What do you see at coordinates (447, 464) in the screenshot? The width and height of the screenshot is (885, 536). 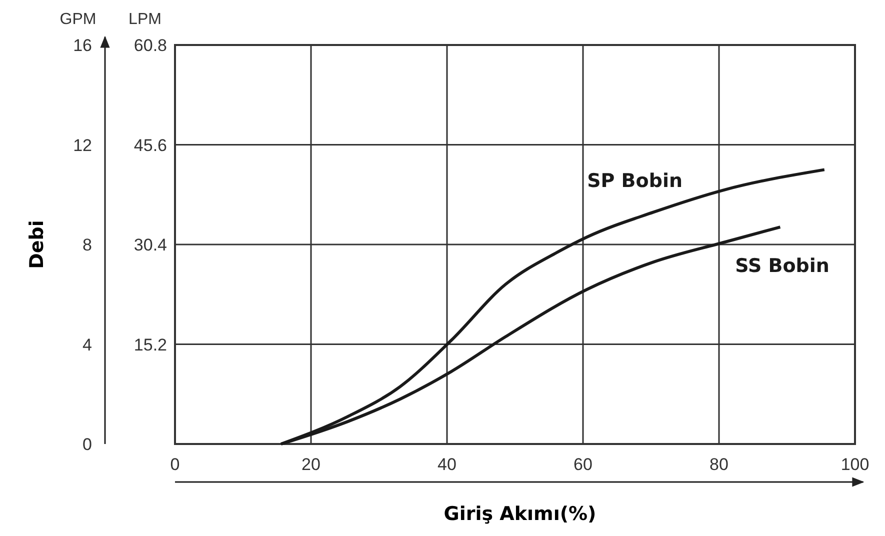 I see `x-tick-label: 40` at bounding box center [447, 464].